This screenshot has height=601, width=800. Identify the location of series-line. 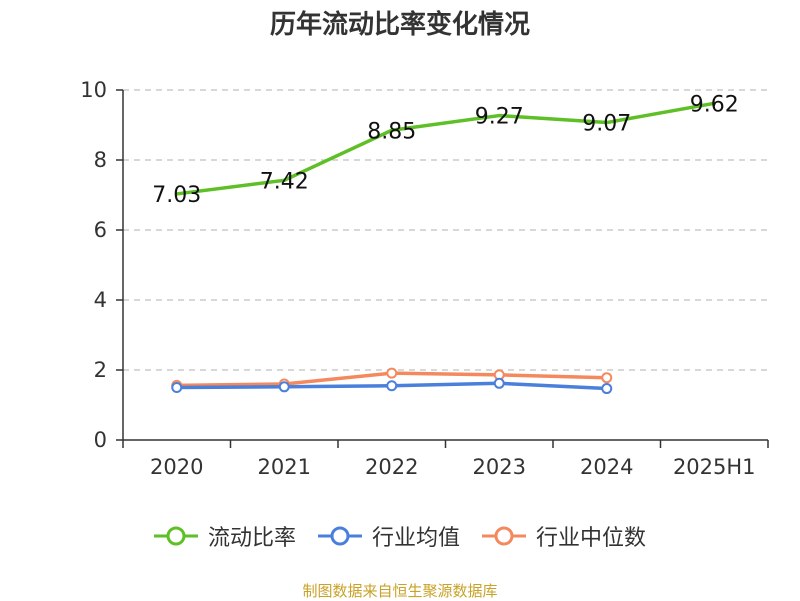
(445, 148).